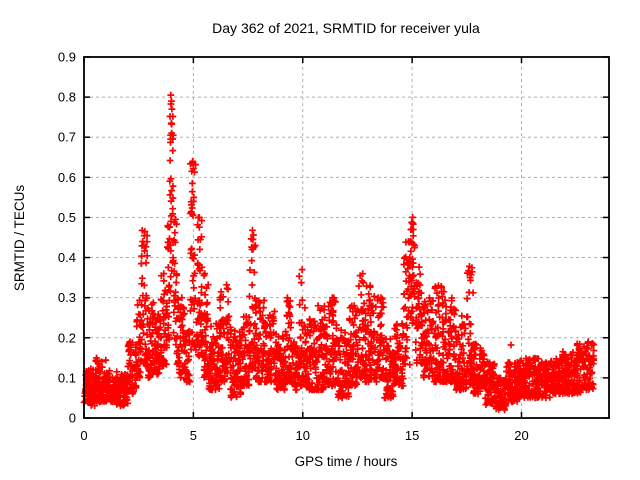  I want to click on x-axis-label: GPS time / hours, so click(346, 461).